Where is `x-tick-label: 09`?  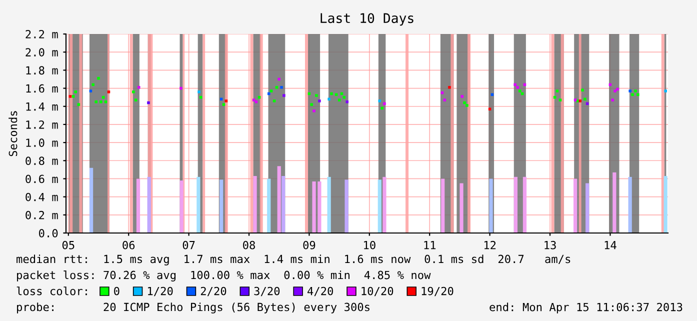 x-tick-label: 09 is located at coordinates (309, 245).